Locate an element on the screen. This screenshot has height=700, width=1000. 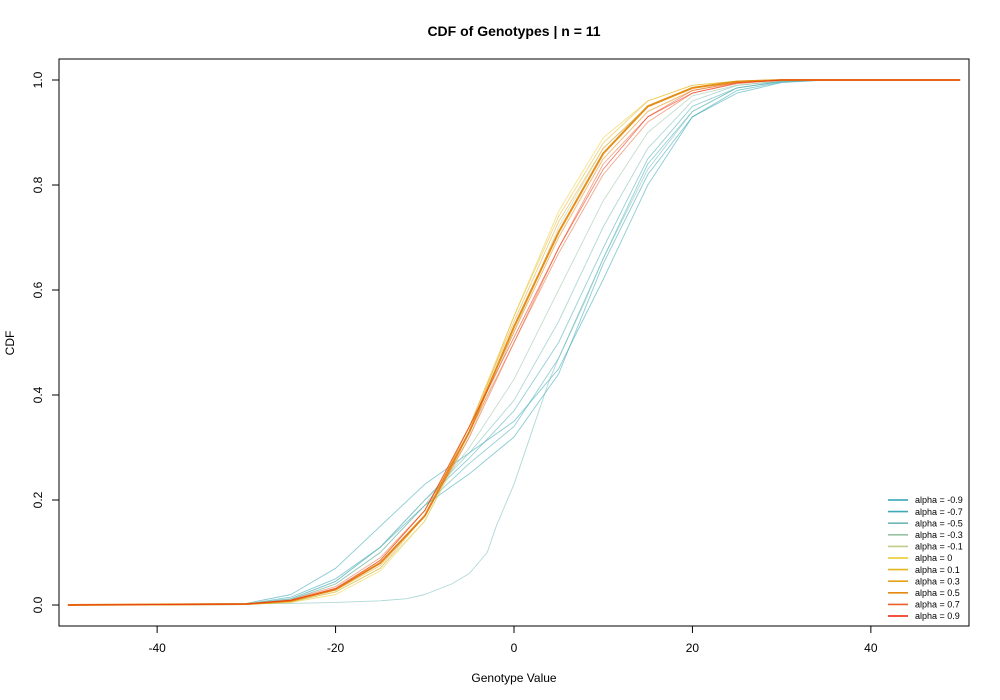
legend-label: alpha = -0.1 is located at coordinates (939, 547).